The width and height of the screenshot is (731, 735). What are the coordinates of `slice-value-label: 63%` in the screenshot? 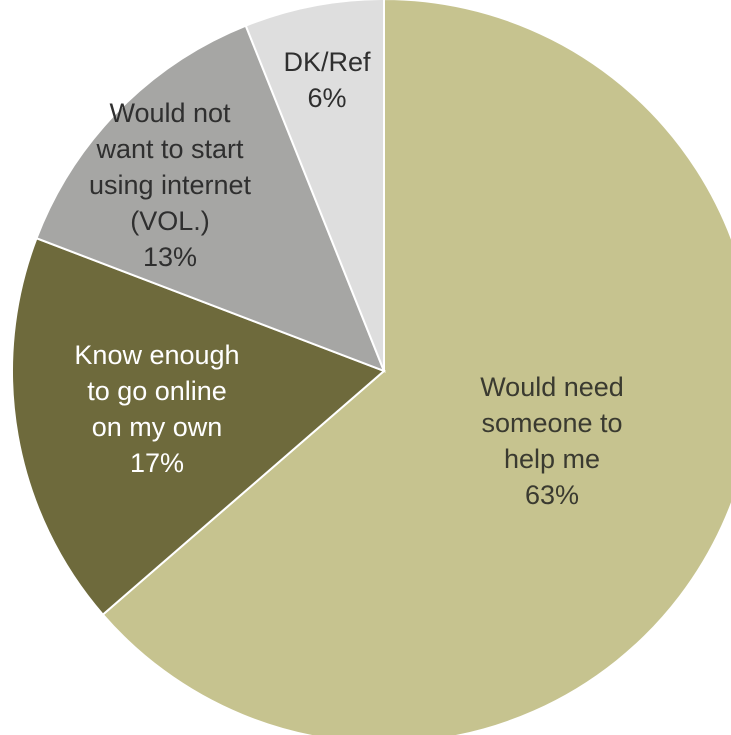 It's located at (552, 495).